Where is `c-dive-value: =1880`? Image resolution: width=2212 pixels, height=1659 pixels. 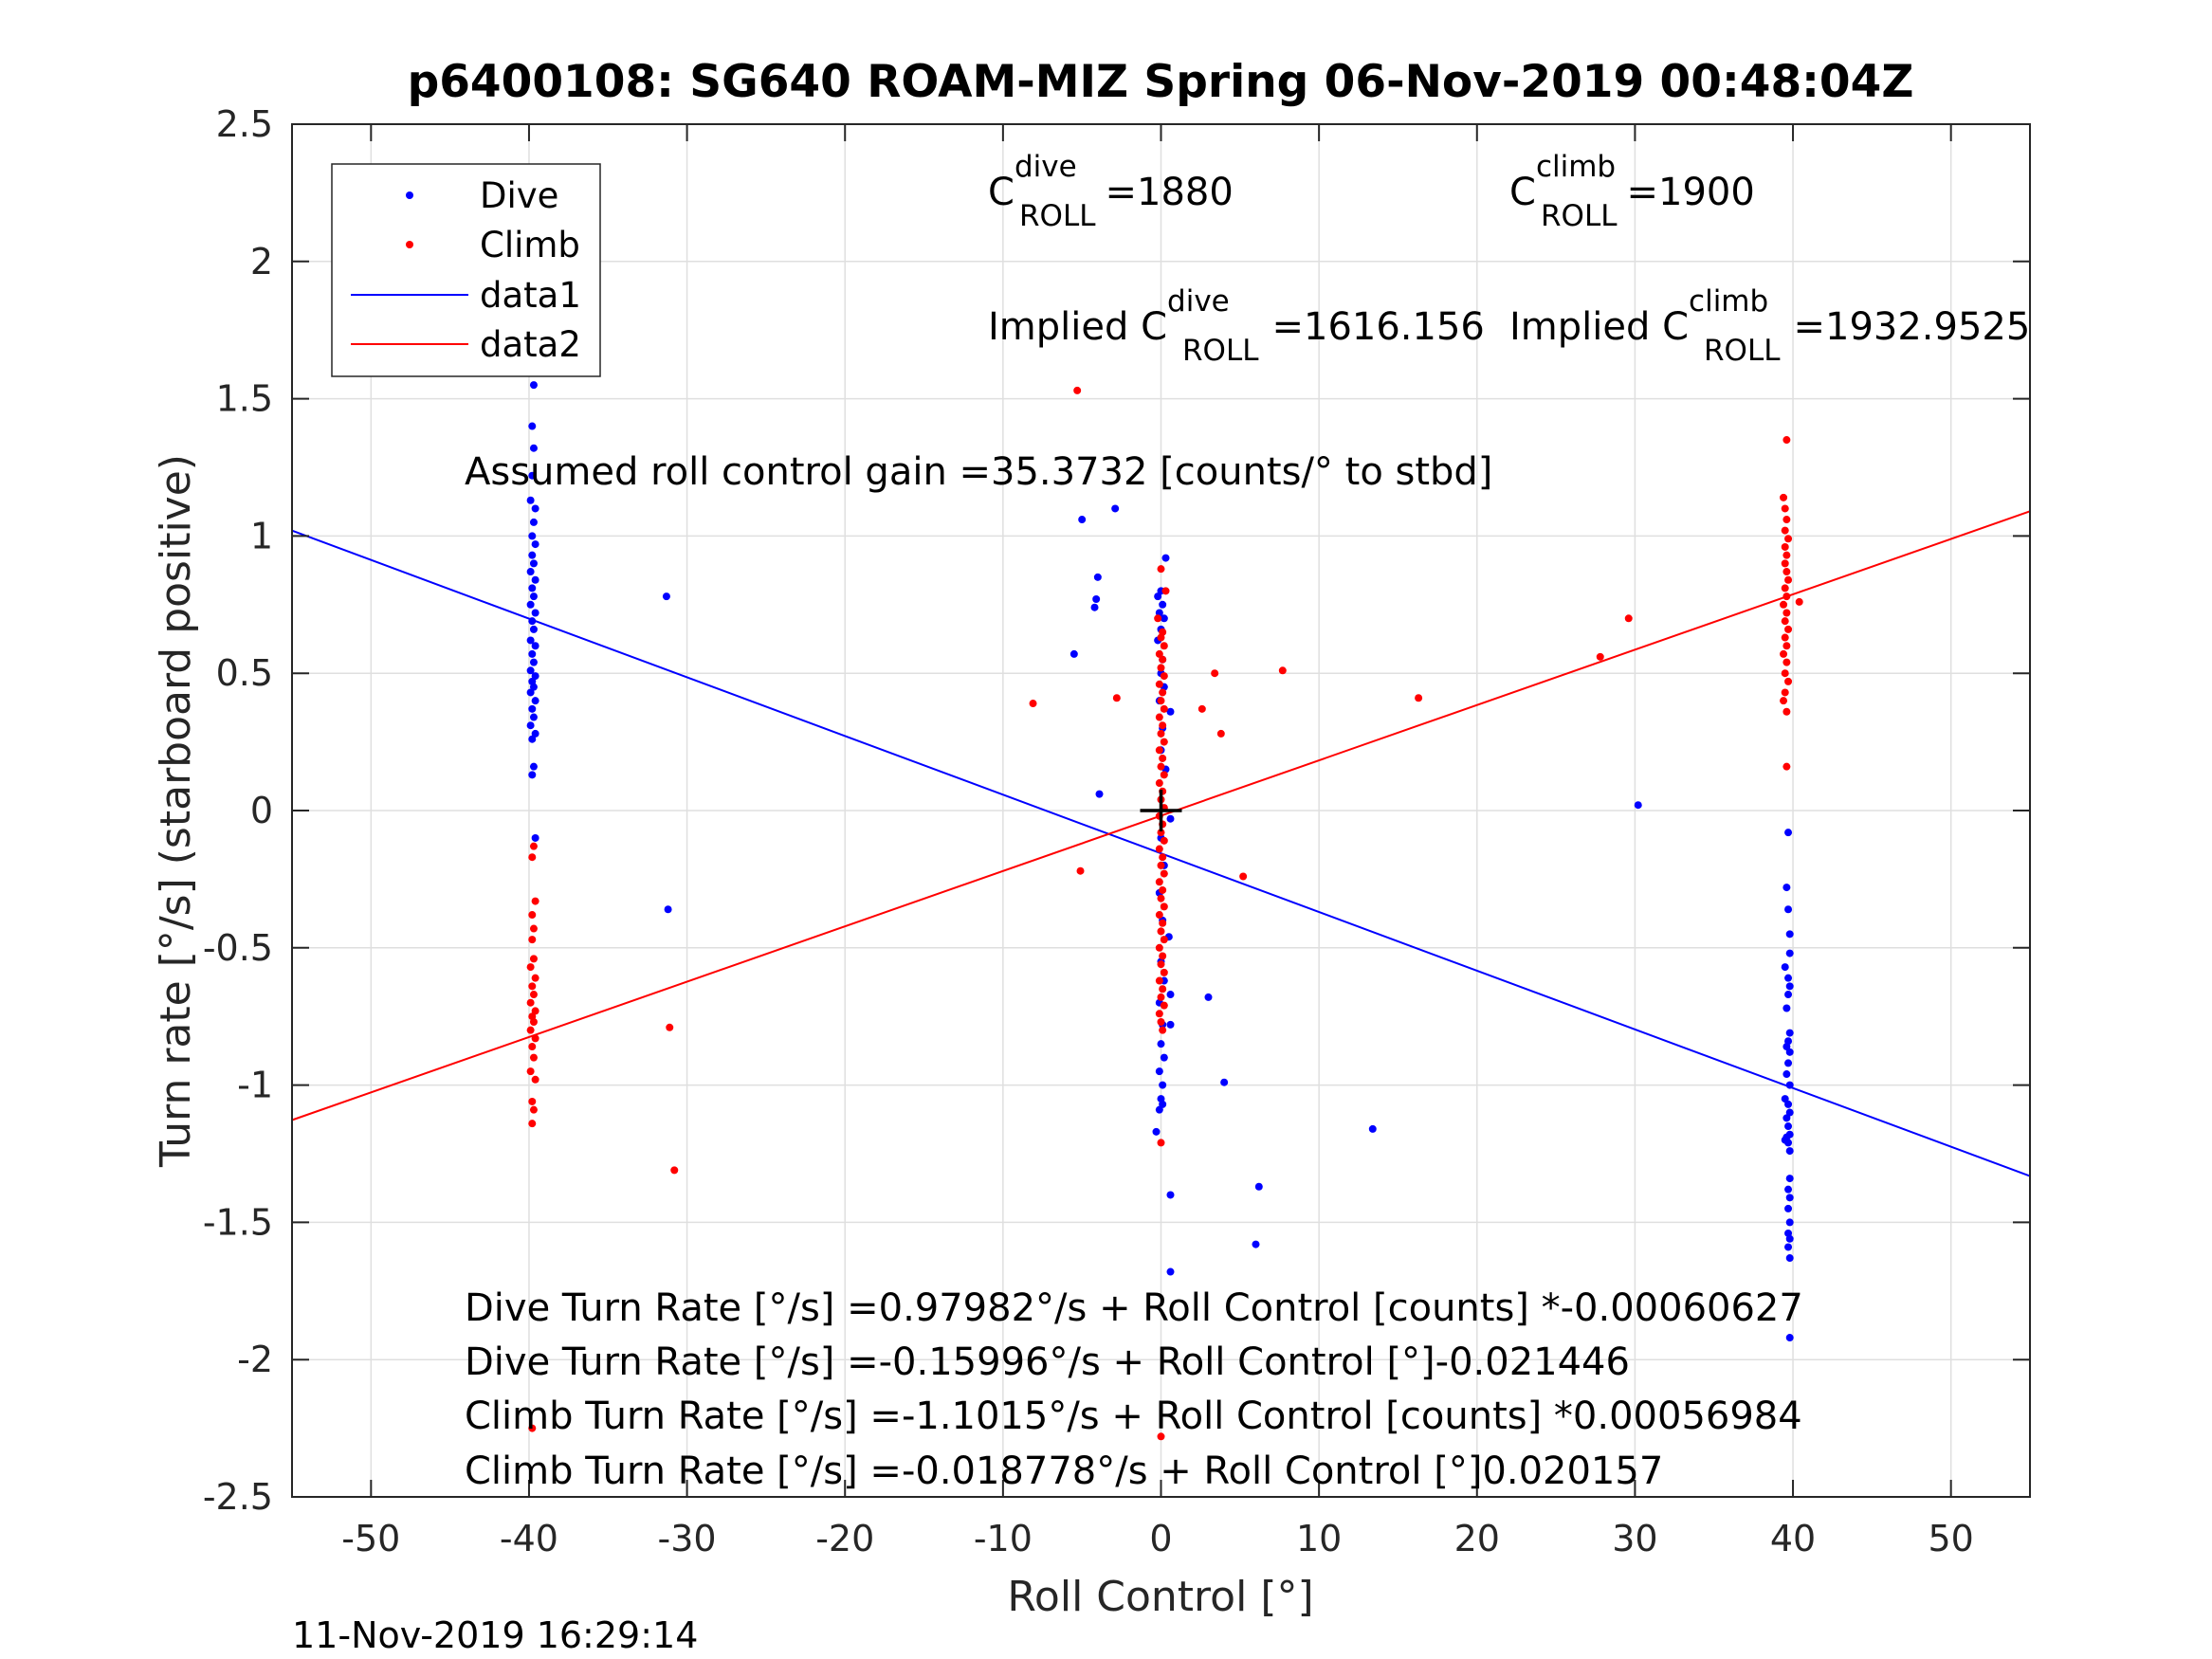
c-dive-value: =1880 is located at coordinates (1169, 192).